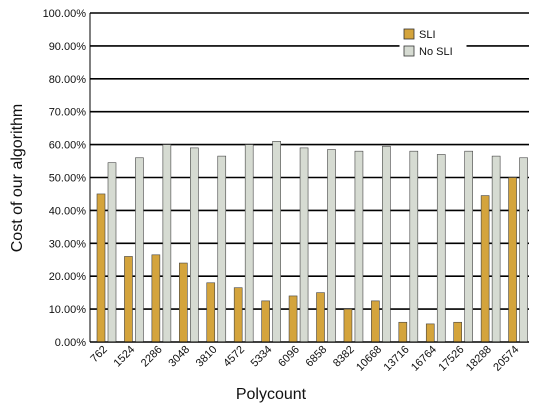 This screenshot has width=539, height=405. I want to click on y-tick-label: 80.00%, so click(68, 80).